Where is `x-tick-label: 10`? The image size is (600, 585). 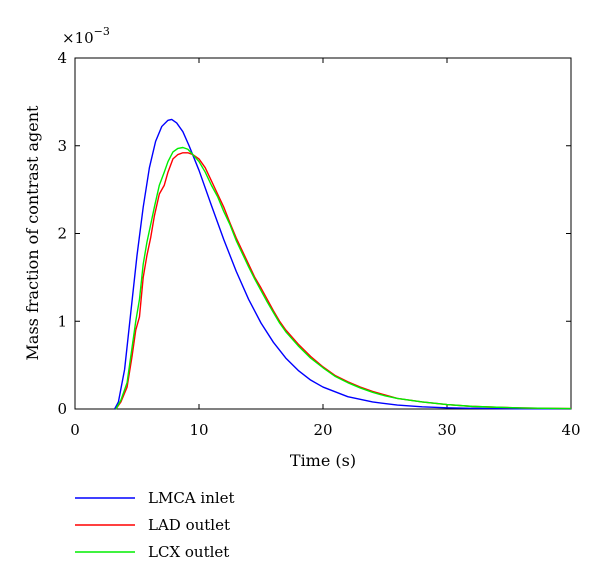 x-tick-label: 10 is located at coordinates (198, 430).